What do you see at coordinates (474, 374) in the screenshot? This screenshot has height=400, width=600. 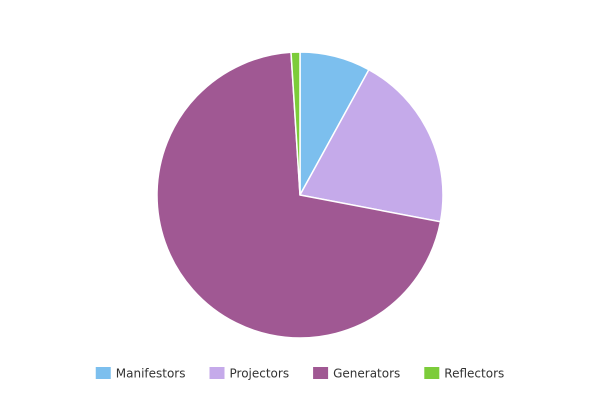 I see `legend-label: Reflectors` at bounding box center [474, 374].